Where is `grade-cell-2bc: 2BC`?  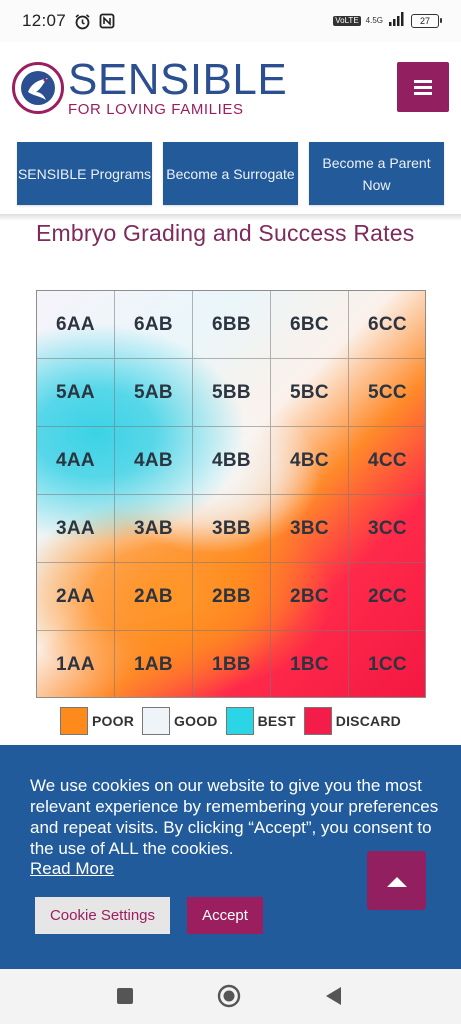
grade-cell-2bc: 2BC is located at coordinates (310, 597).